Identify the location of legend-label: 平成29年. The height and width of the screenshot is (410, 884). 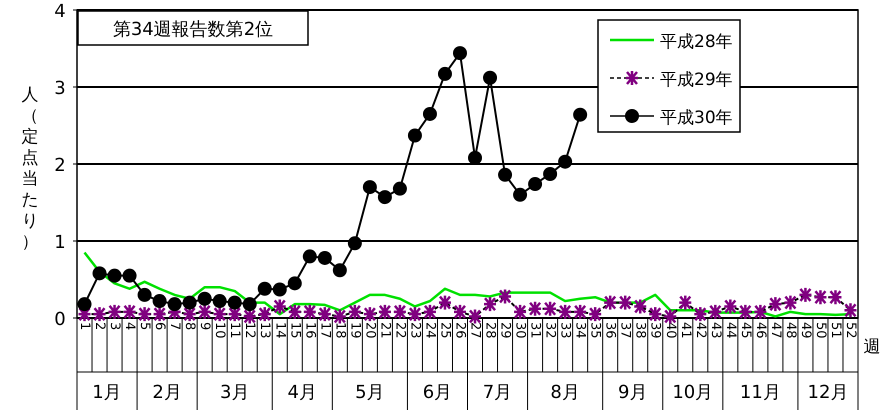
(696, 80).